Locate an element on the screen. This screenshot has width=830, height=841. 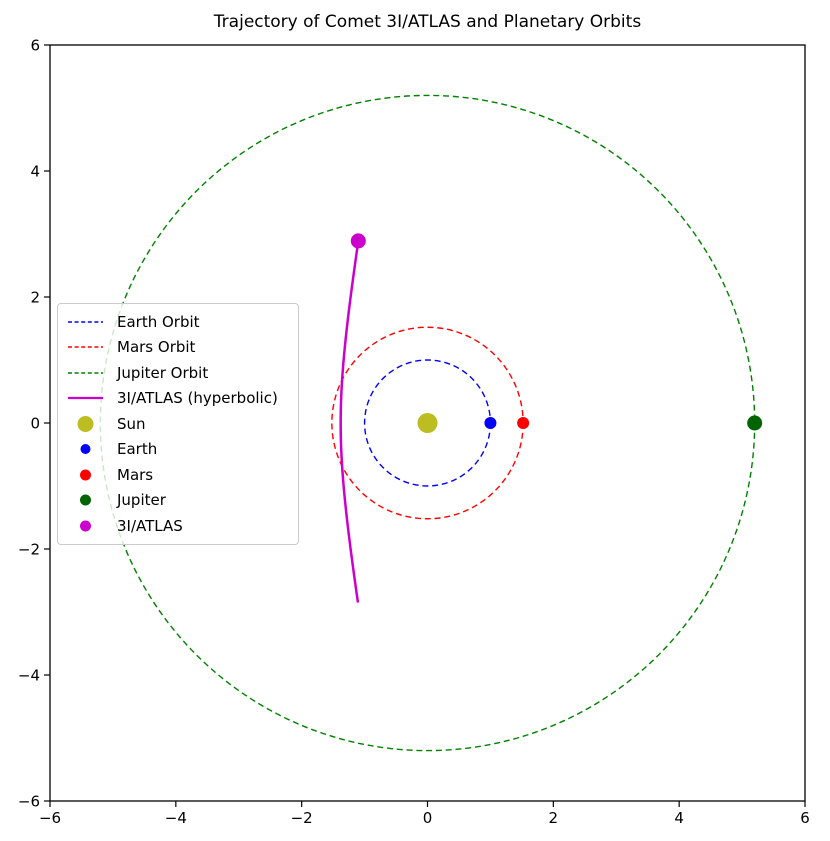
legend-label: Mars Orbit is located at coordinates (156, 347).